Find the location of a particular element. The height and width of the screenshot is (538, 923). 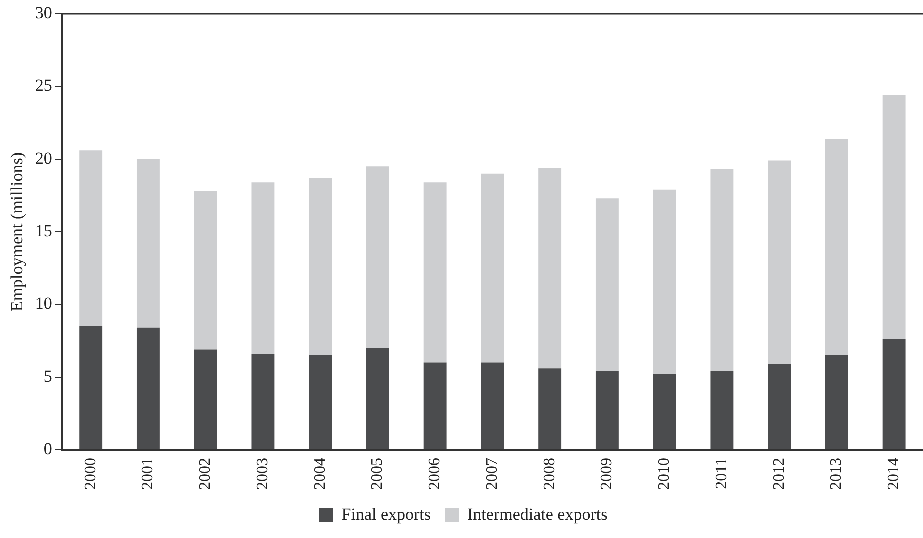

x-tick-label: 2008 is located at coordinates (549, 474).